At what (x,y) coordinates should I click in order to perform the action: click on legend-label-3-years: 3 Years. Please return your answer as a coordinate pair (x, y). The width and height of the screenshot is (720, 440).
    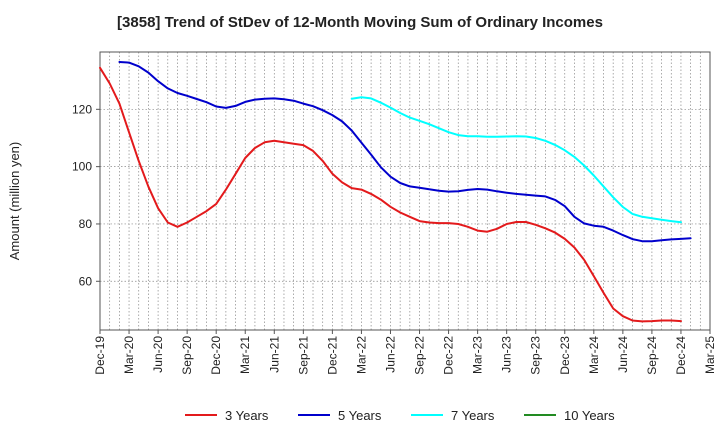
    Looking at the image, I should click on (247, 415).